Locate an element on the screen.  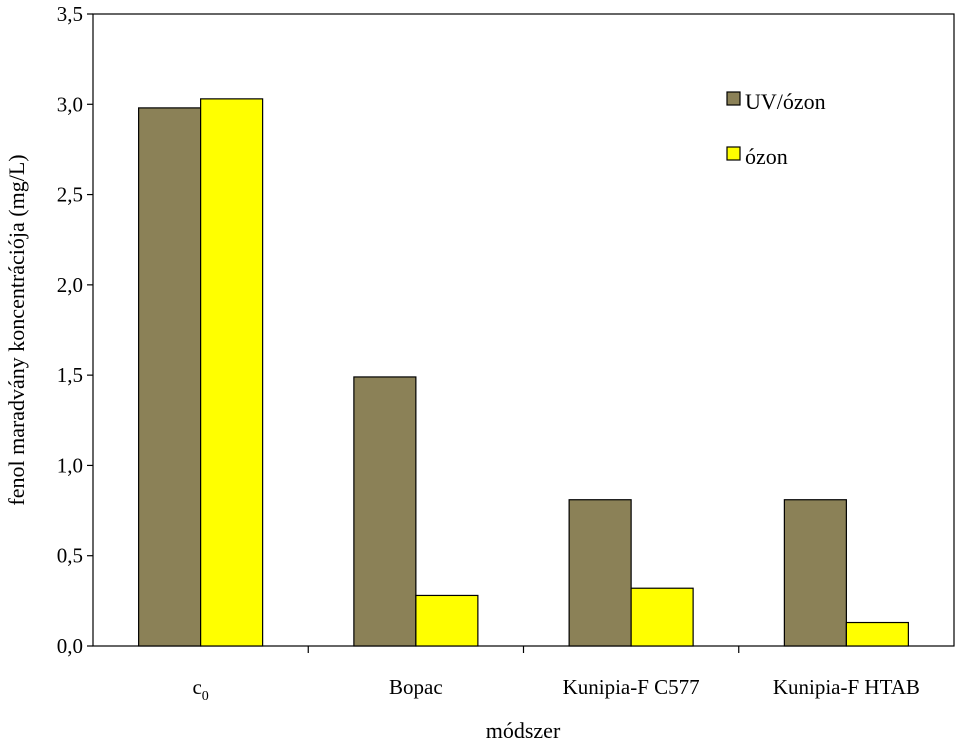
y-tick-label: 3,5 is located at coordinates (70, 14).